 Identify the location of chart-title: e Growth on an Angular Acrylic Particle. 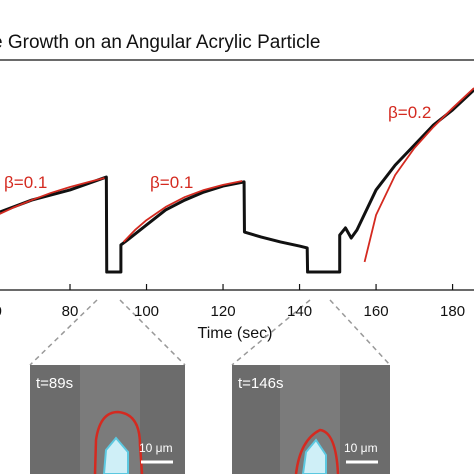
(160, 42).